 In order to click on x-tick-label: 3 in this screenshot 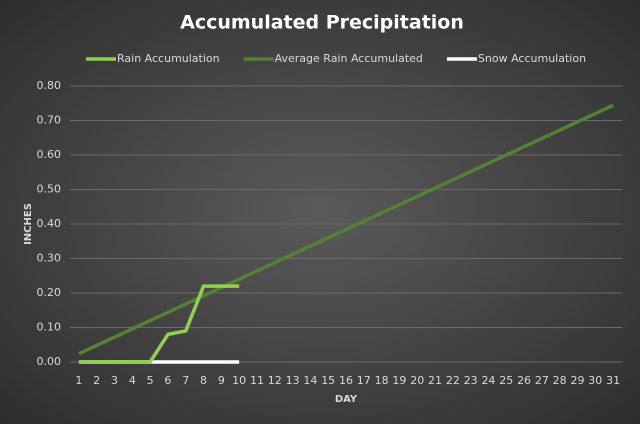, I will do `click(114, 380)`.